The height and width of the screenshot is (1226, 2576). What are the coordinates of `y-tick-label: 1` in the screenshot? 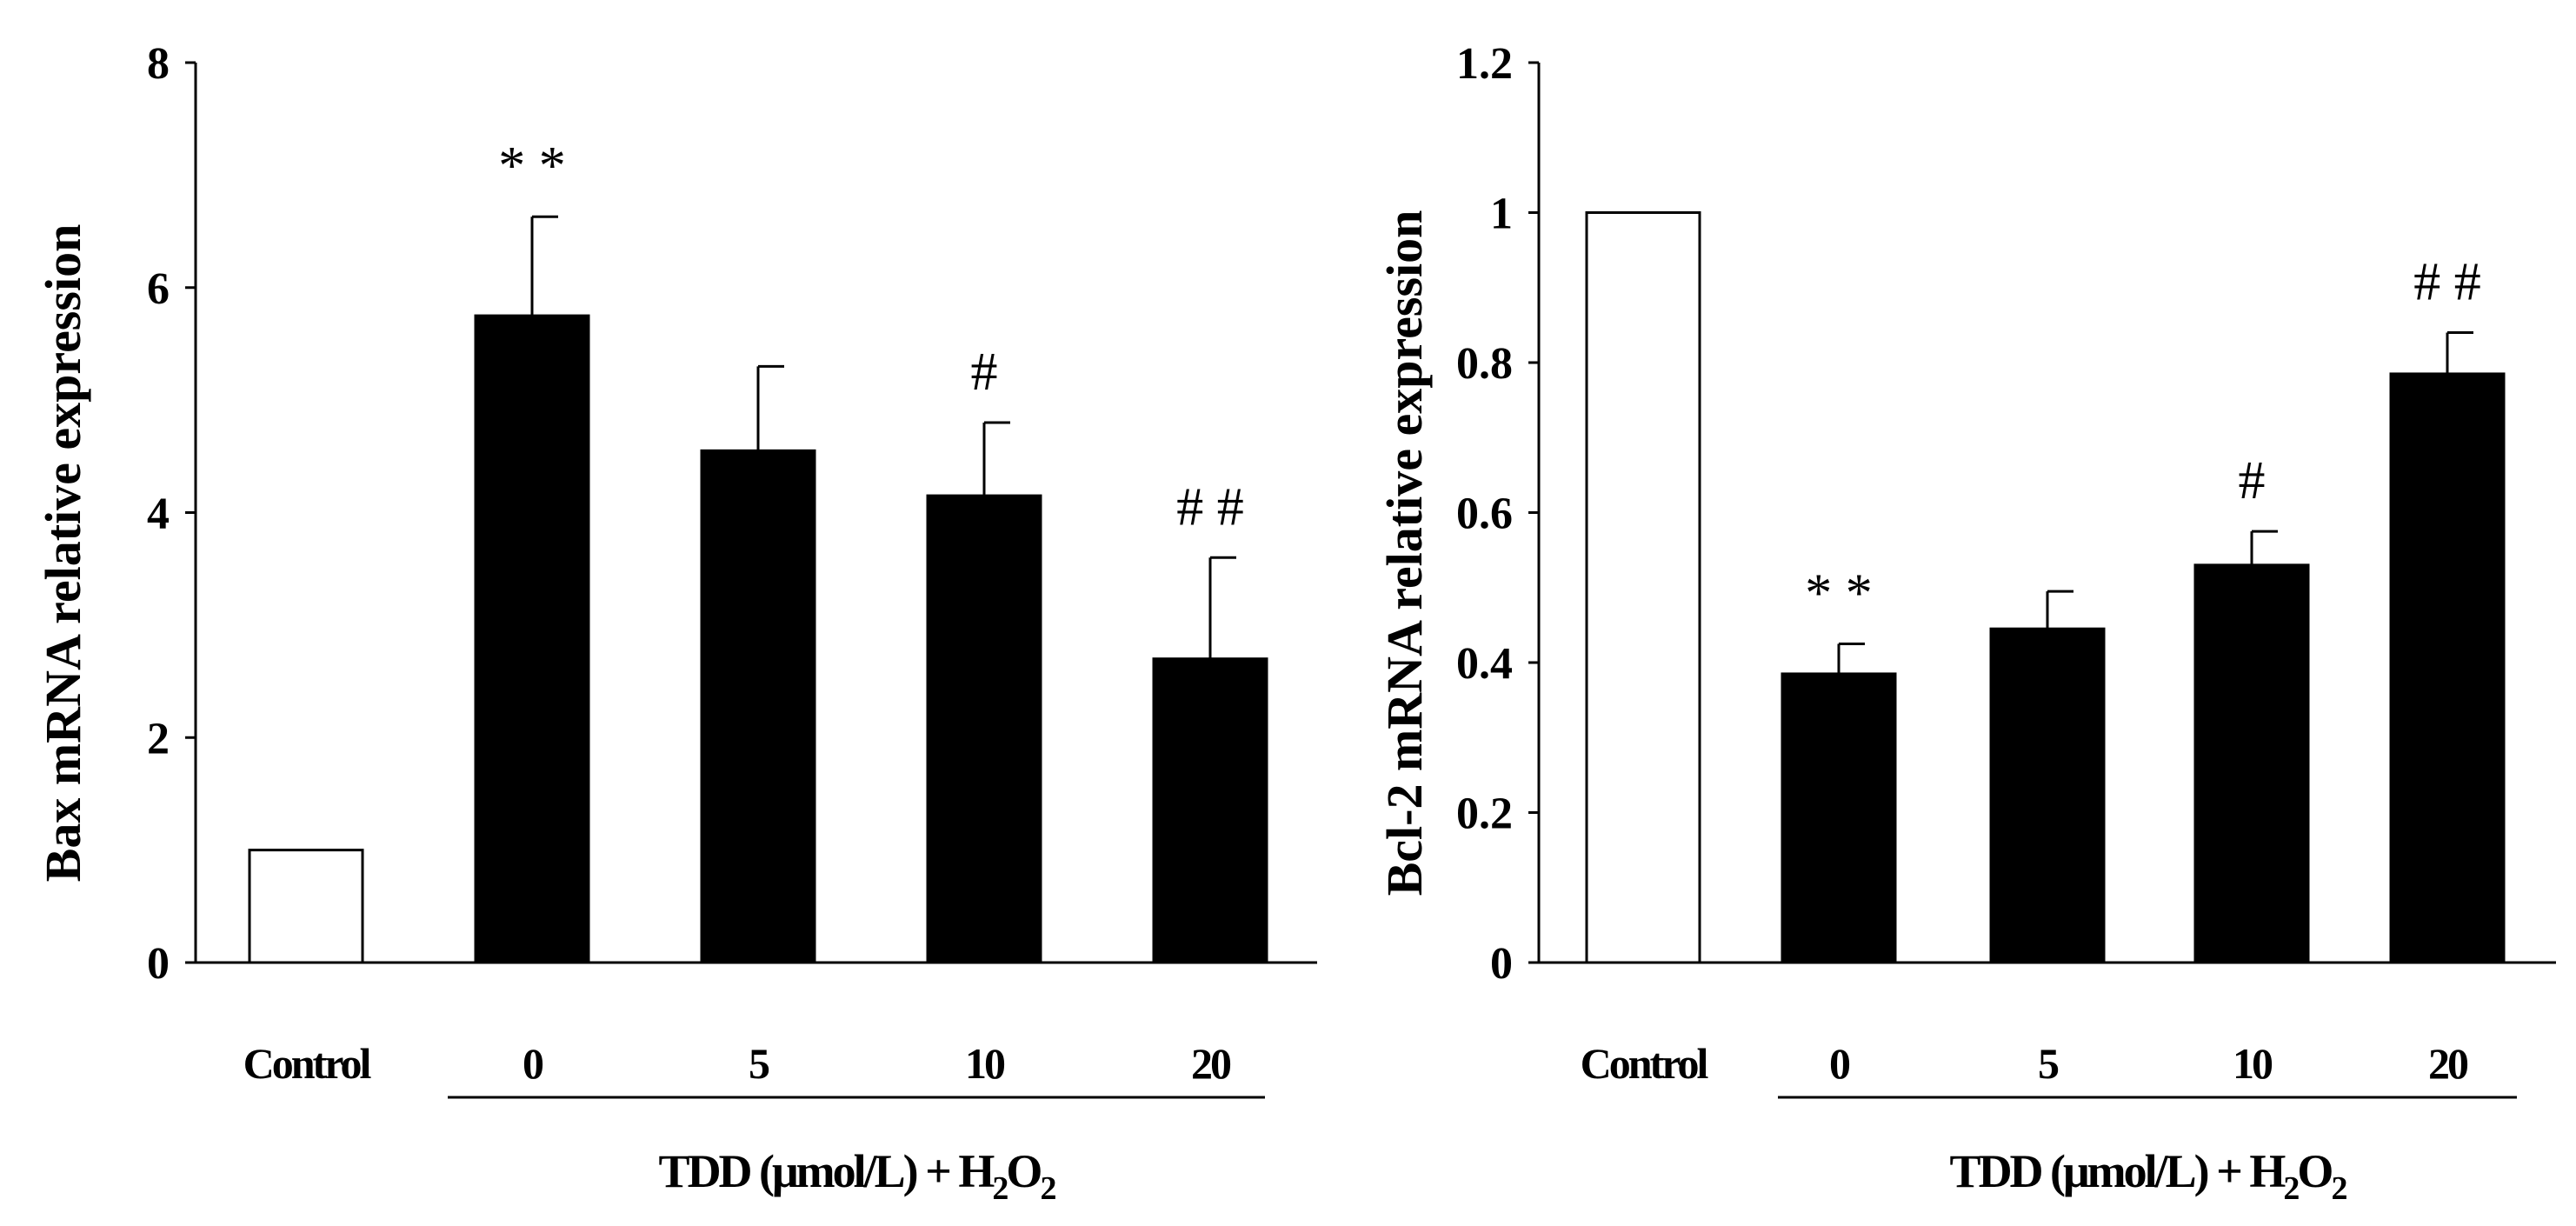 It's located at (1501, 214).